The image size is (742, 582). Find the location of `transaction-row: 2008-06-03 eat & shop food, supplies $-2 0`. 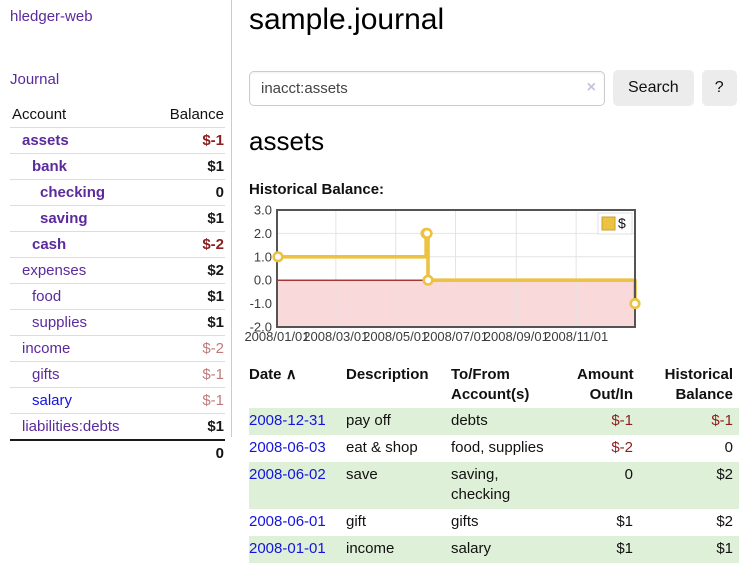

transaction-row: 2008-06-03 eat & shop food, supplies $-2 0 is located at coordinates (494, 448).